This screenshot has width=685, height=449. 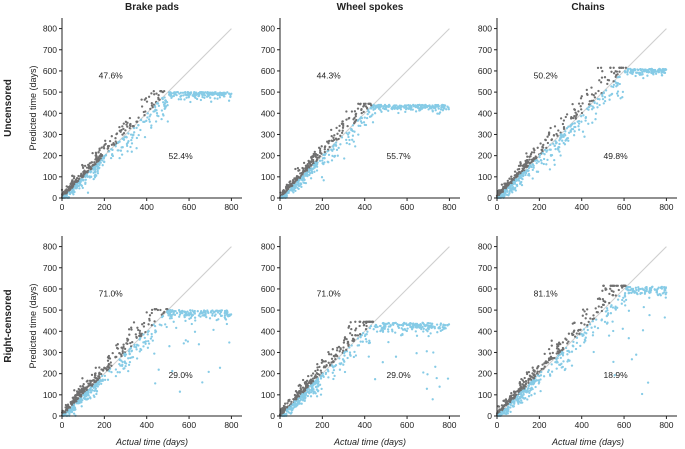 What do you see at coordinates (268, 113) in the screenshot?
I see `y-tick-label: 400` at bounding box center [268, 113].